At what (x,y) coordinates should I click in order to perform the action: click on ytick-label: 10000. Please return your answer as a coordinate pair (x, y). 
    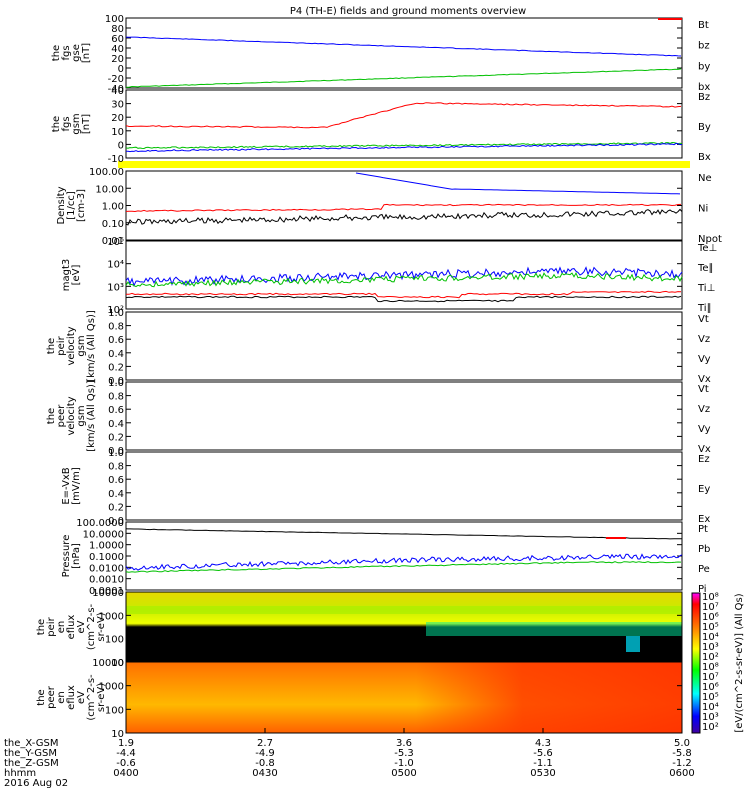
    Looking at the image, I should click on (108, 663).